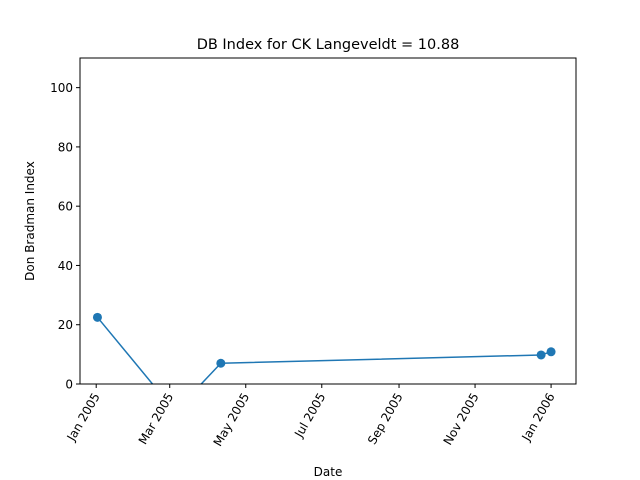 Image resolution: width=640 pixels, height=480 pixels. What do you see at coordinates (65, 147) in the screenshot?
I see `y-tick-label: 80` at bounding box center [65, 147].